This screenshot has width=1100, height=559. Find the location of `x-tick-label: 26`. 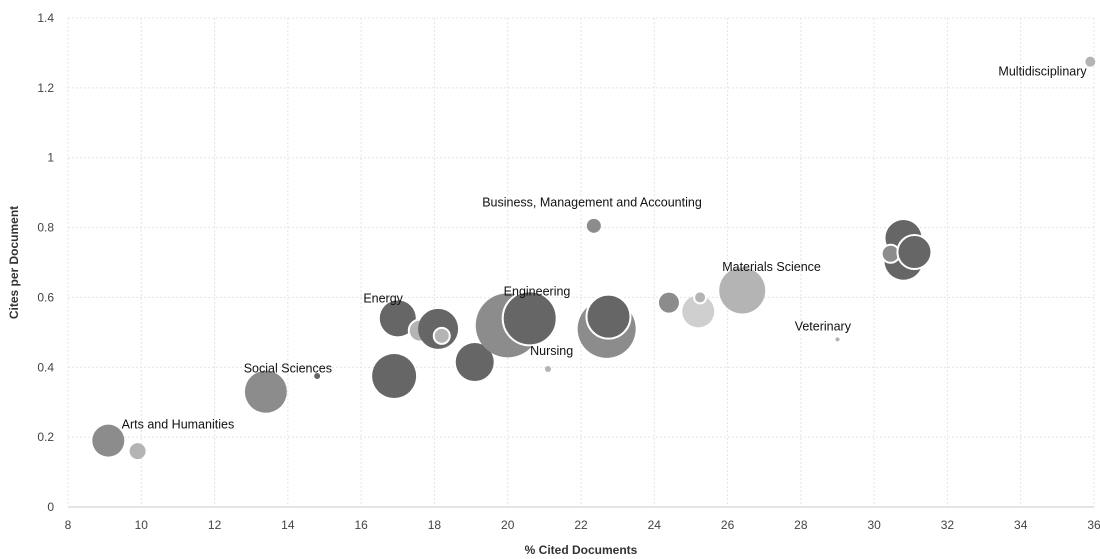

x-tick-label: 26 is located at coordinates (728, 525).